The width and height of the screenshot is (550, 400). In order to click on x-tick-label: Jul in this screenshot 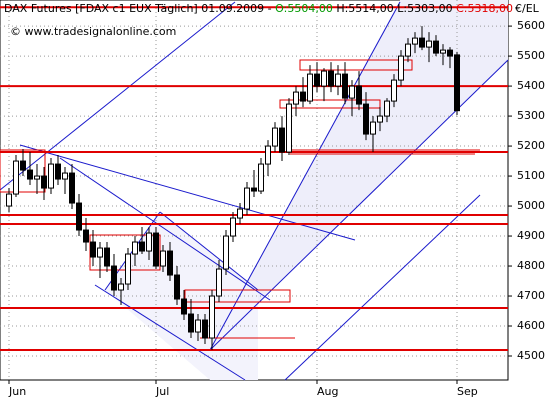, I will do `click(162, 391)`.